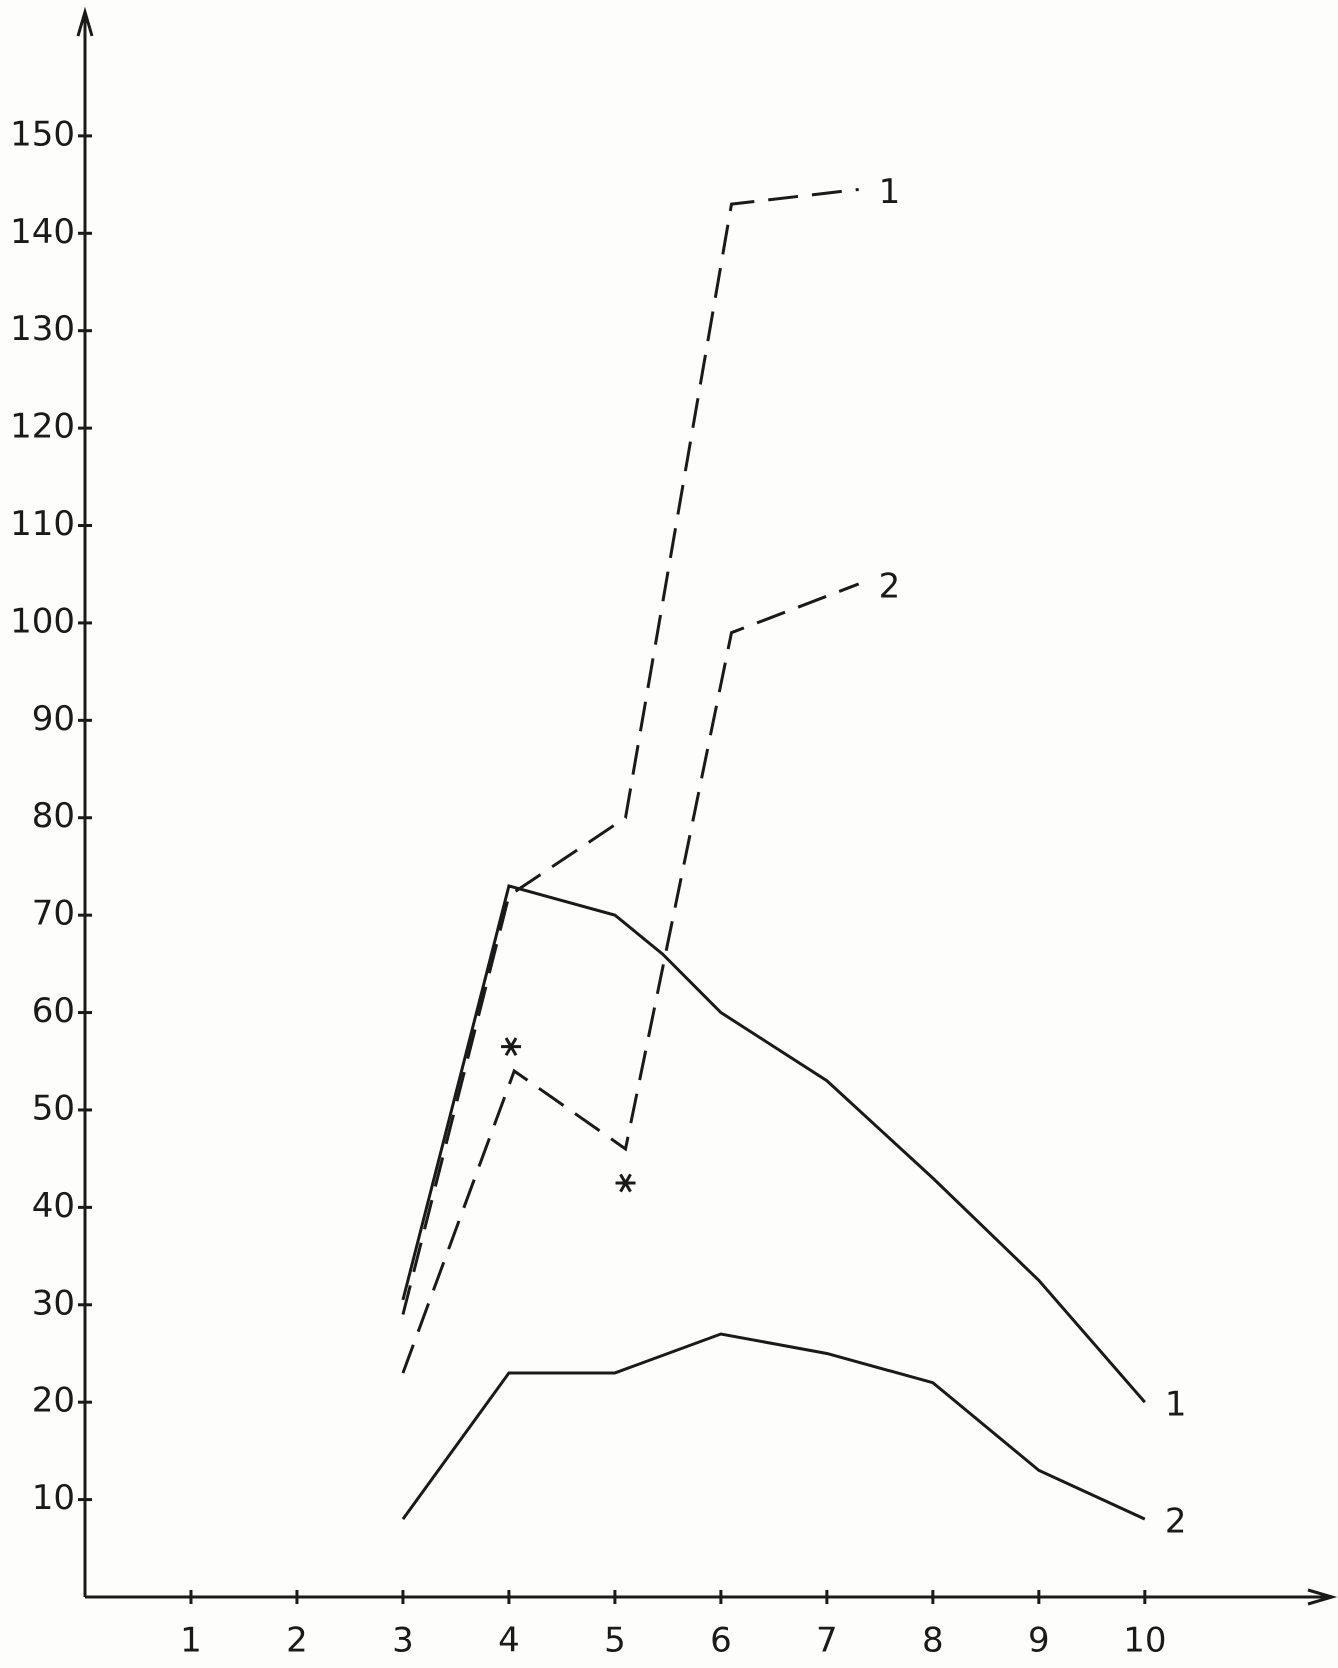 Image resolution: width=1338 pixels, height=1668 pixels. What do you see at coordinates (53, 1206) in the screenshot?
I see `y-tick-label: 40` at bounding box center [53, 1206].